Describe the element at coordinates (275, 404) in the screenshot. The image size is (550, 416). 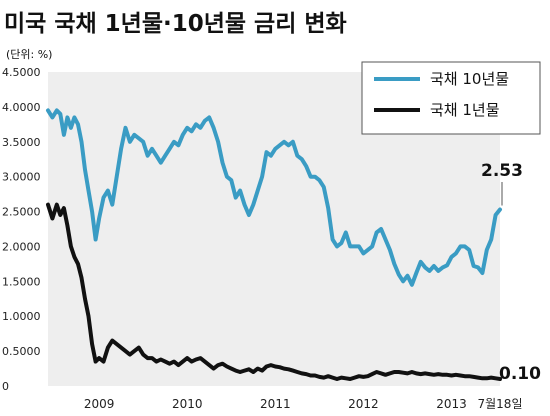
I see `x-tick-label: 2011` at that location.